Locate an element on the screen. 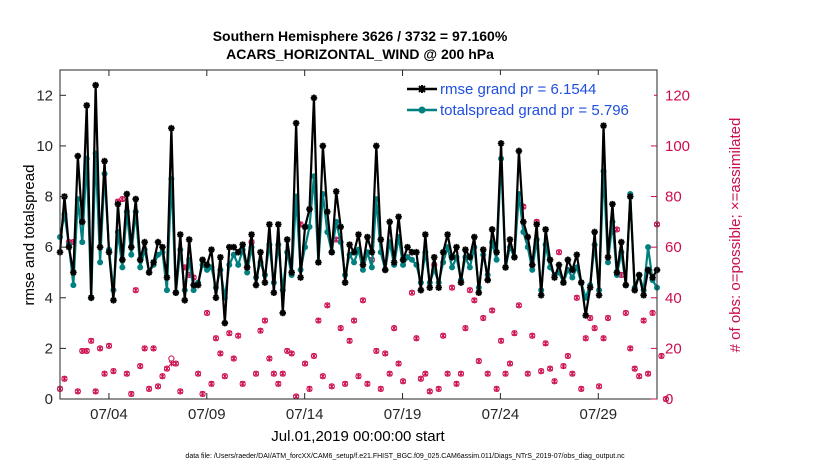 This screenshot has width=830, height=470. y-right-tick-label: 40 is located at coordinates (673, 298).